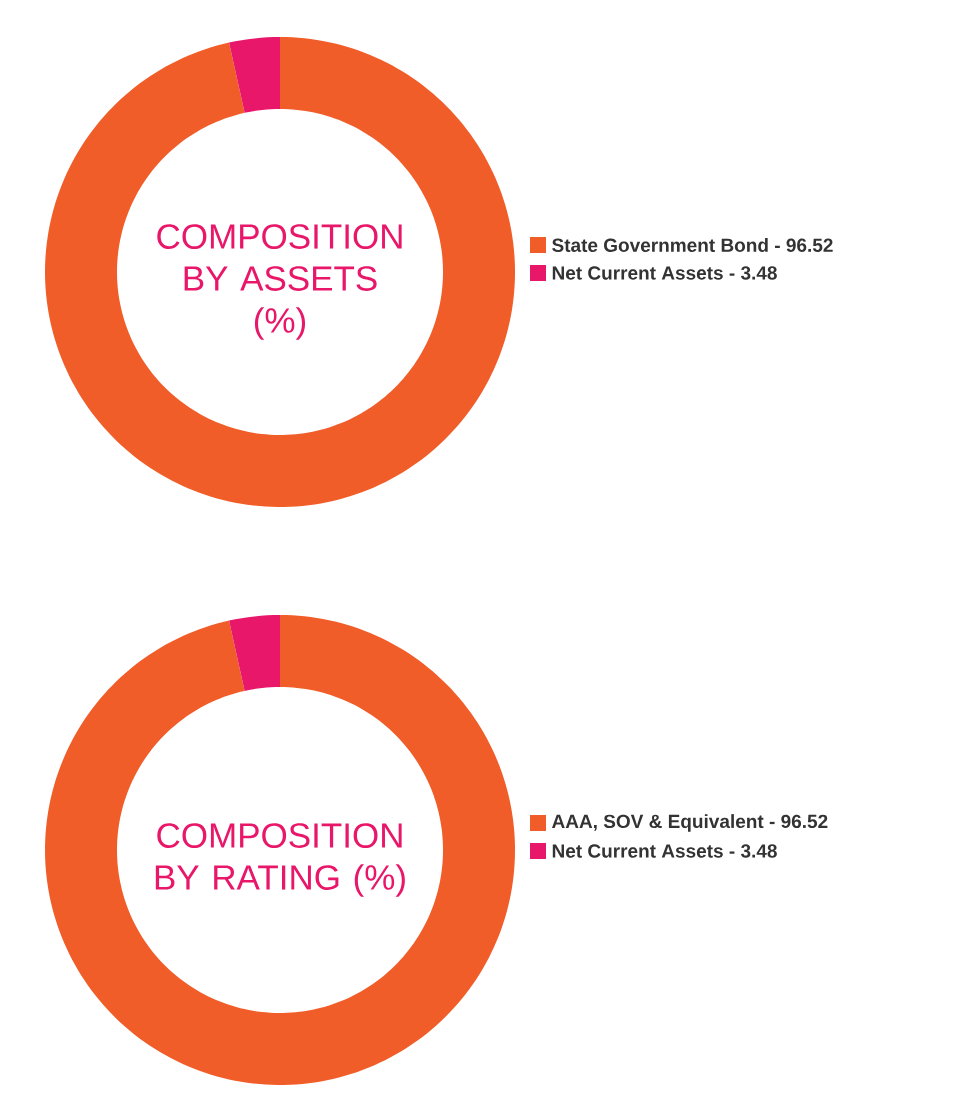  What do you see at coordinates (690, 823) in the screenshot?
I see `legend-label: AAA, SOV & Equivalent - 96.52` at bounding box center [690, 823].